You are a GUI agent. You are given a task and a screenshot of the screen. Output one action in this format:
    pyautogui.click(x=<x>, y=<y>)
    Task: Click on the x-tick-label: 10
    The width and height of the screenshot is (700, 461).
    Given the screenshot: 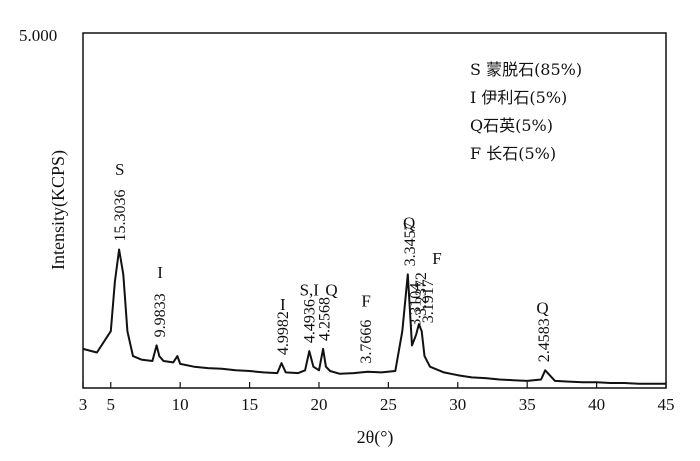 What is the action you would take?
    pyautogui.click(x=180, y=404)
    